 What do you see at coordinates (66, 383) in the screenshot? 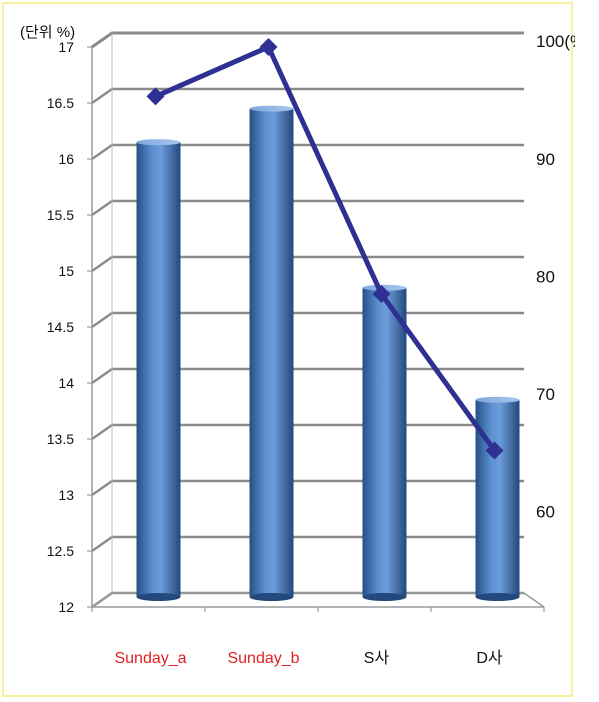
I see `y-left-tick-label: 14` at bounding box center [66, 383].